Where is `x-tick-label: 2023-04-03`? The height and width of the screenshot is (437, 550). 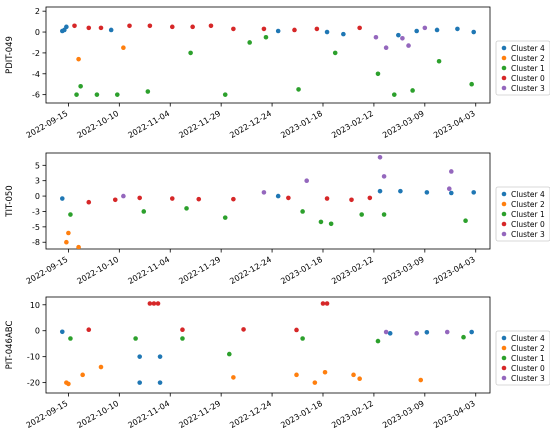 x-tick-label: 2023-04-03 is located at coordinates (454, 124).